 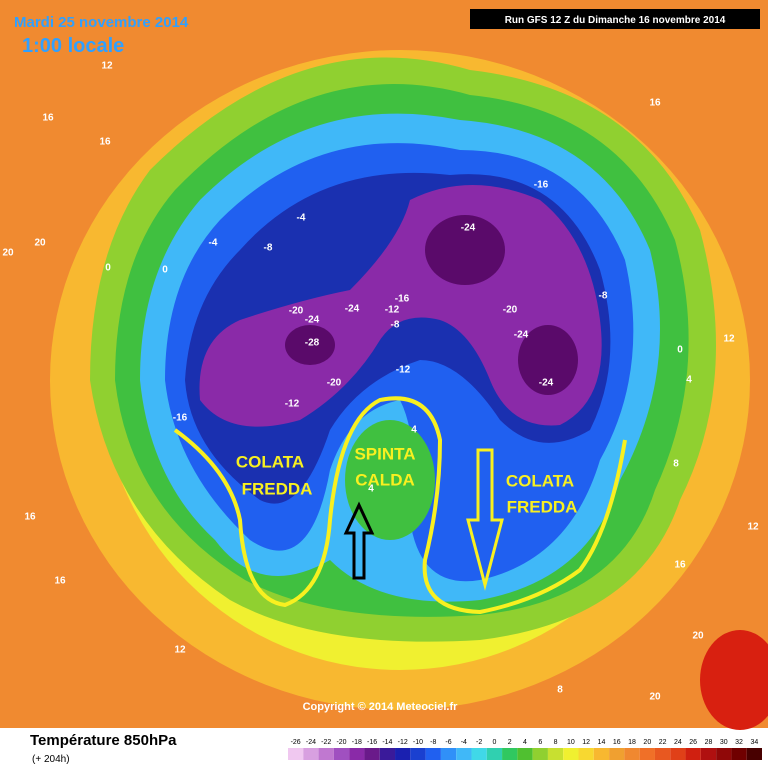 I want to click on footer-subtitle: (+ 204h), so click(x=51, y=759).